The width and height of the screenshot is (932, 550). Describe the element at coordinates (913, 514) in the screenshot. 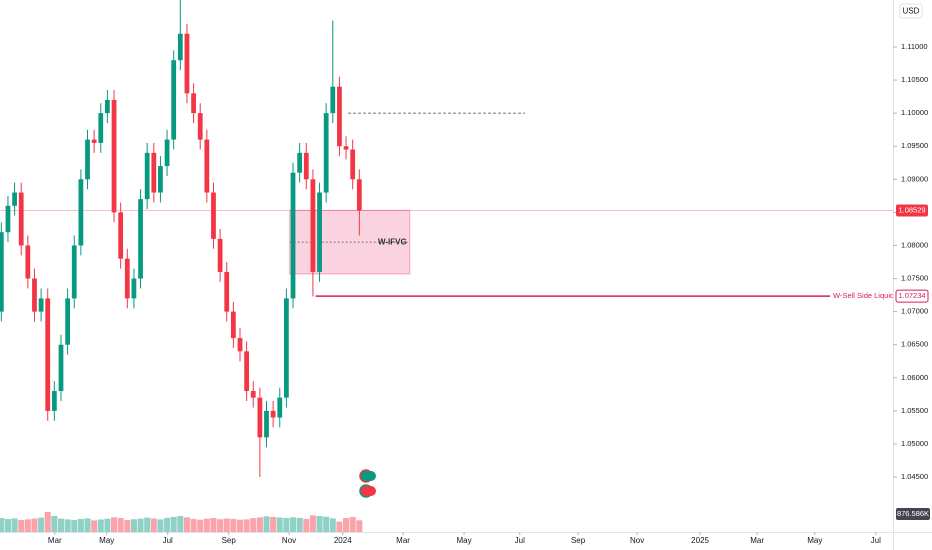

I see `volume-tag` at that location.